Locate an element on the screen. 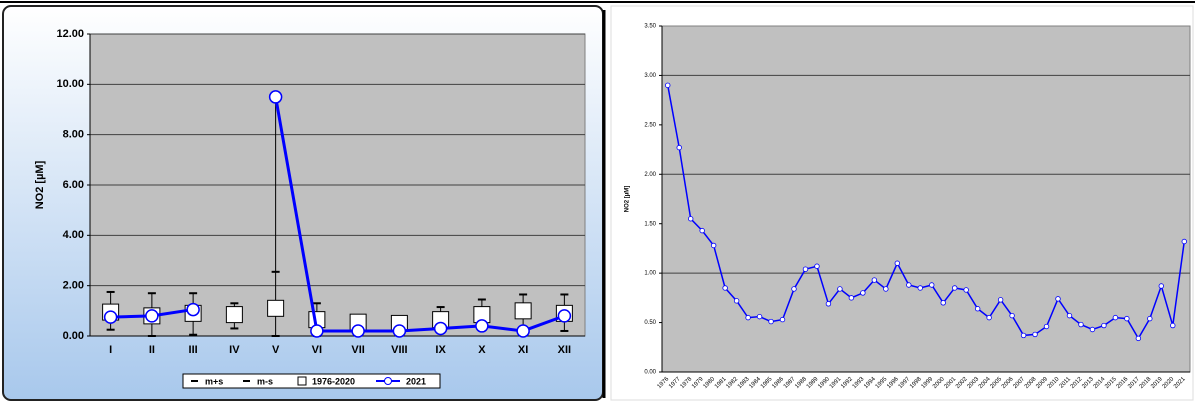  y-tick-label: 12.00 is located at coordinates (70, 34).